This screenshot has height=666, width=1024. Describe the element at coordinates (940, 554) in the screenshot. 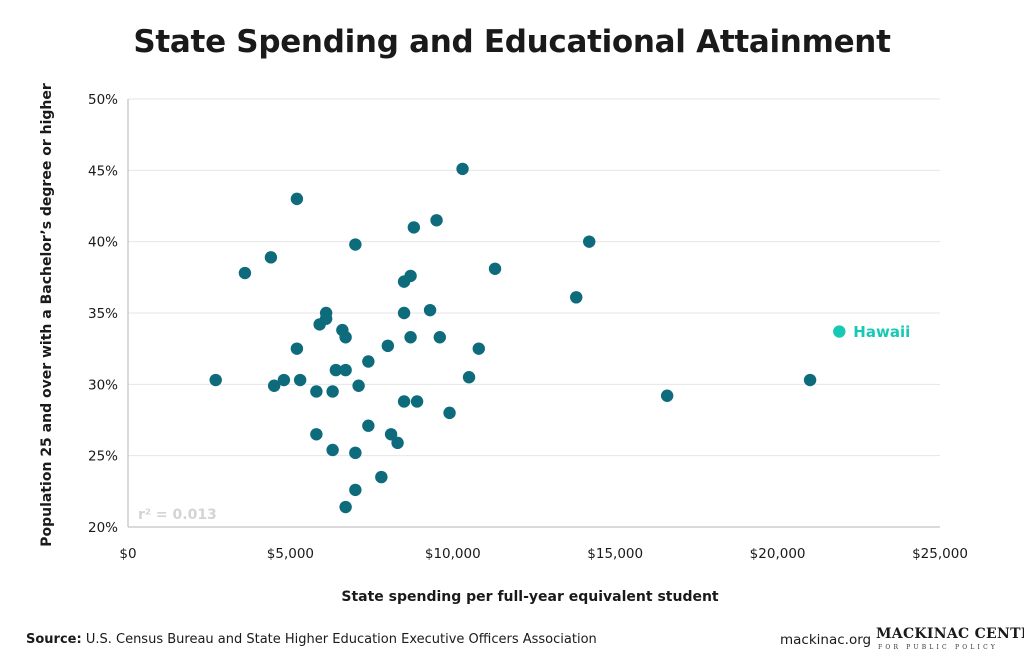

I see `x-tick-label: $25,000` at that location.